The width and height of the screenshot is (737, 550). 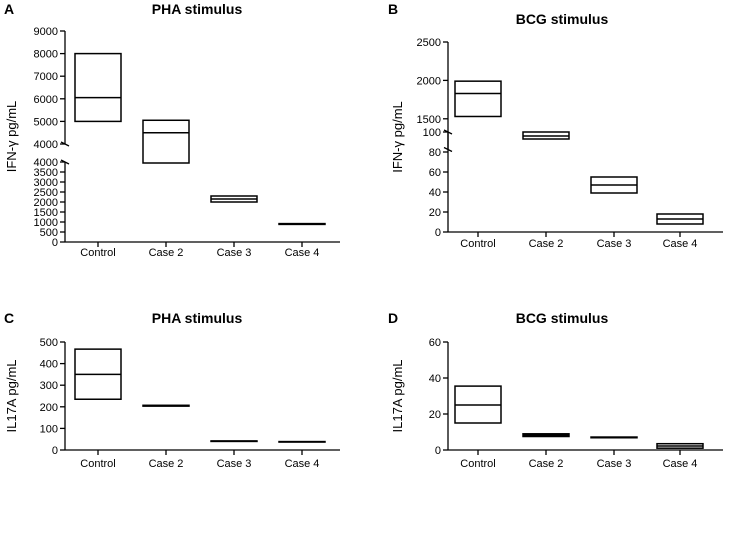 I want to click on y-tick-label: 3500, so click(x=46, y=173).